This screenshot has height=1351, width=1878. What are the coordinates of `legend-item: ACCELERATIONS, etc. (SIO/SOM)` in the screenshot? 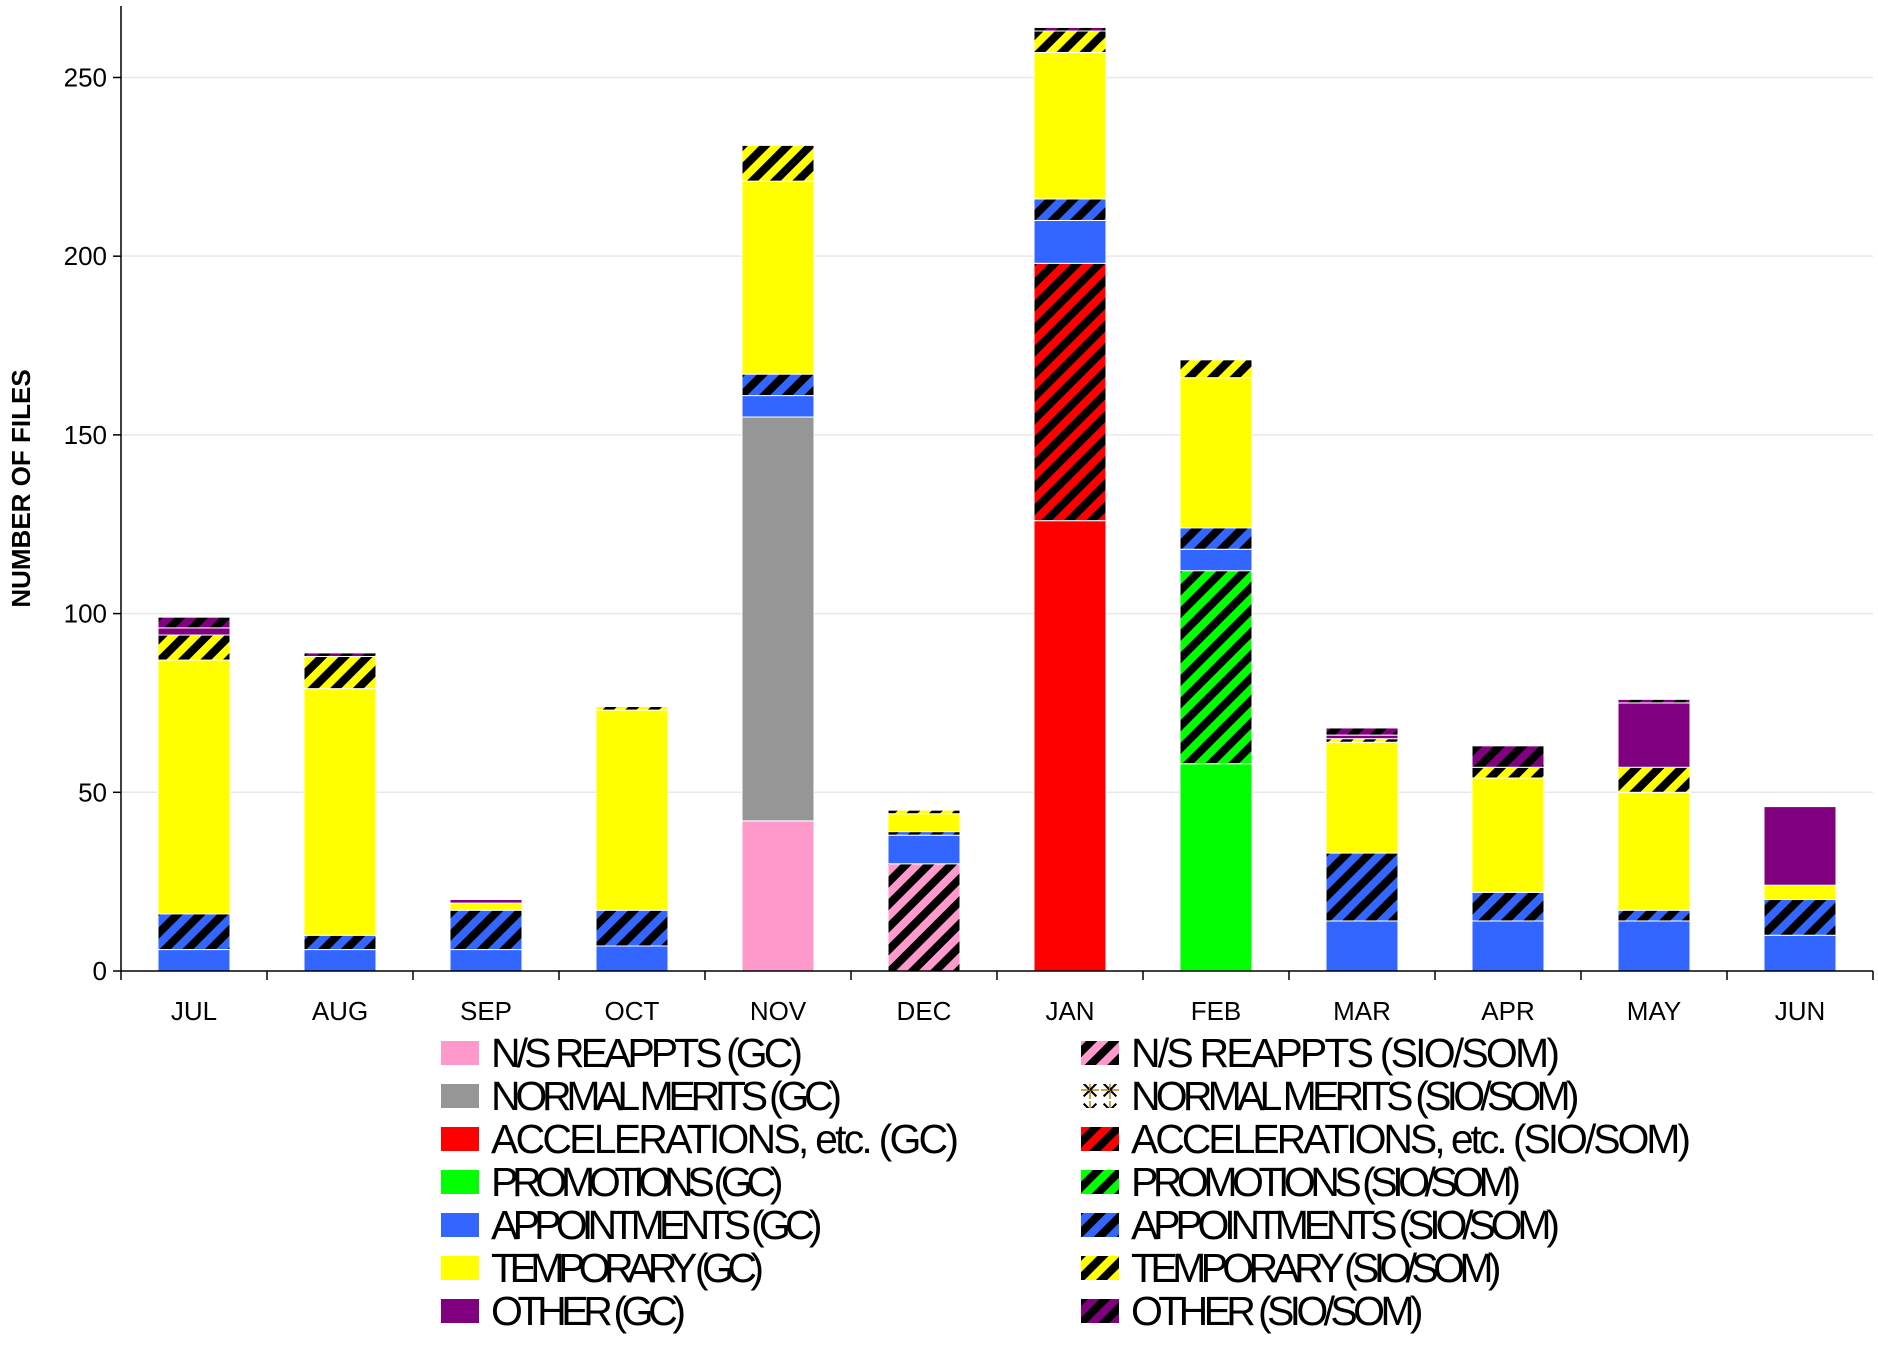 It's located at (1386, 1139).